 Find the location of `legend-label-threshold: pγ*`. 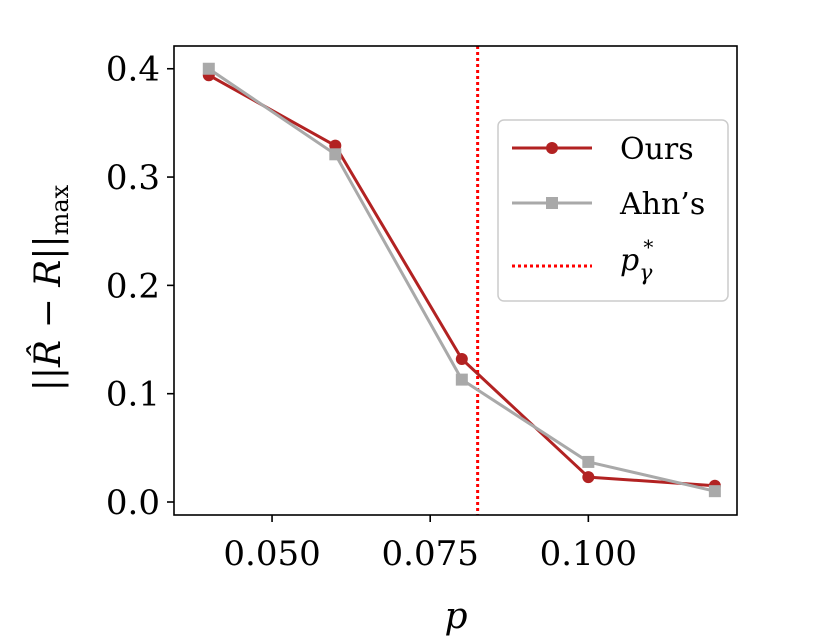

legend-label-threshold: pγ* is located at coordinates (636, 260).